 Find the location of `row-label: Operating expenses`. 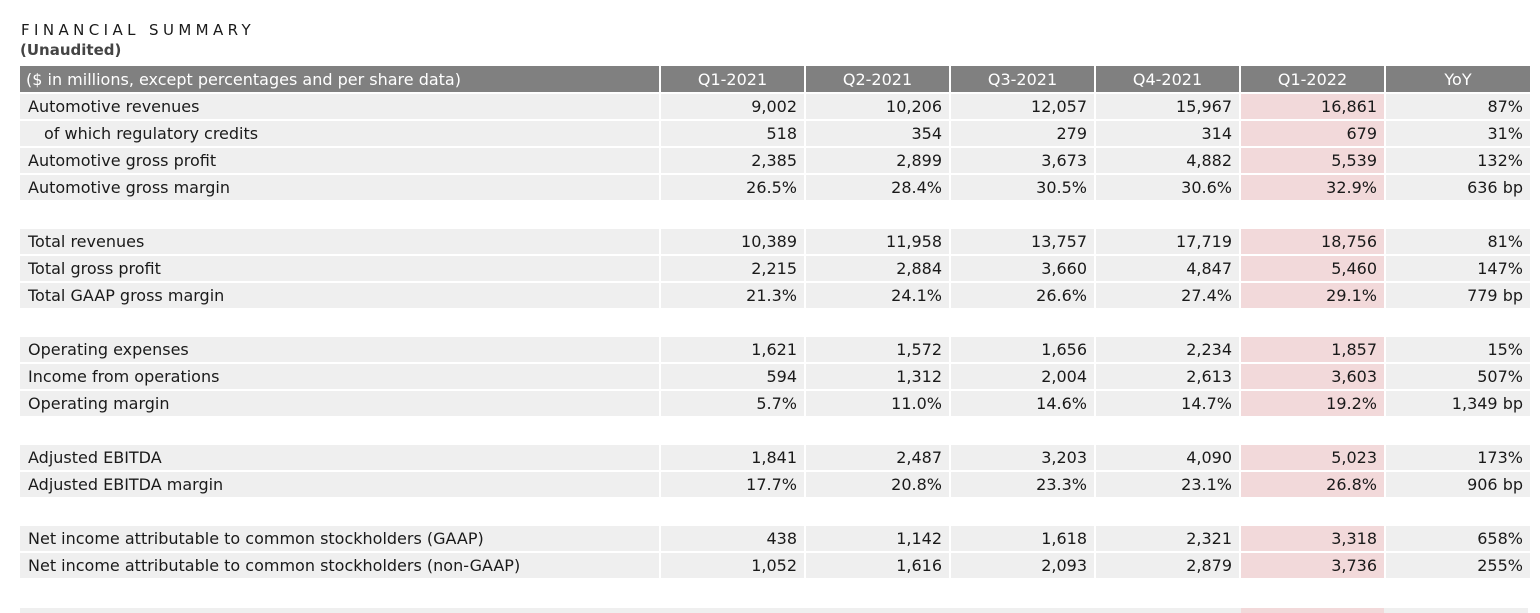

row-label: Operating expenses is located at coordinates (340, 348).